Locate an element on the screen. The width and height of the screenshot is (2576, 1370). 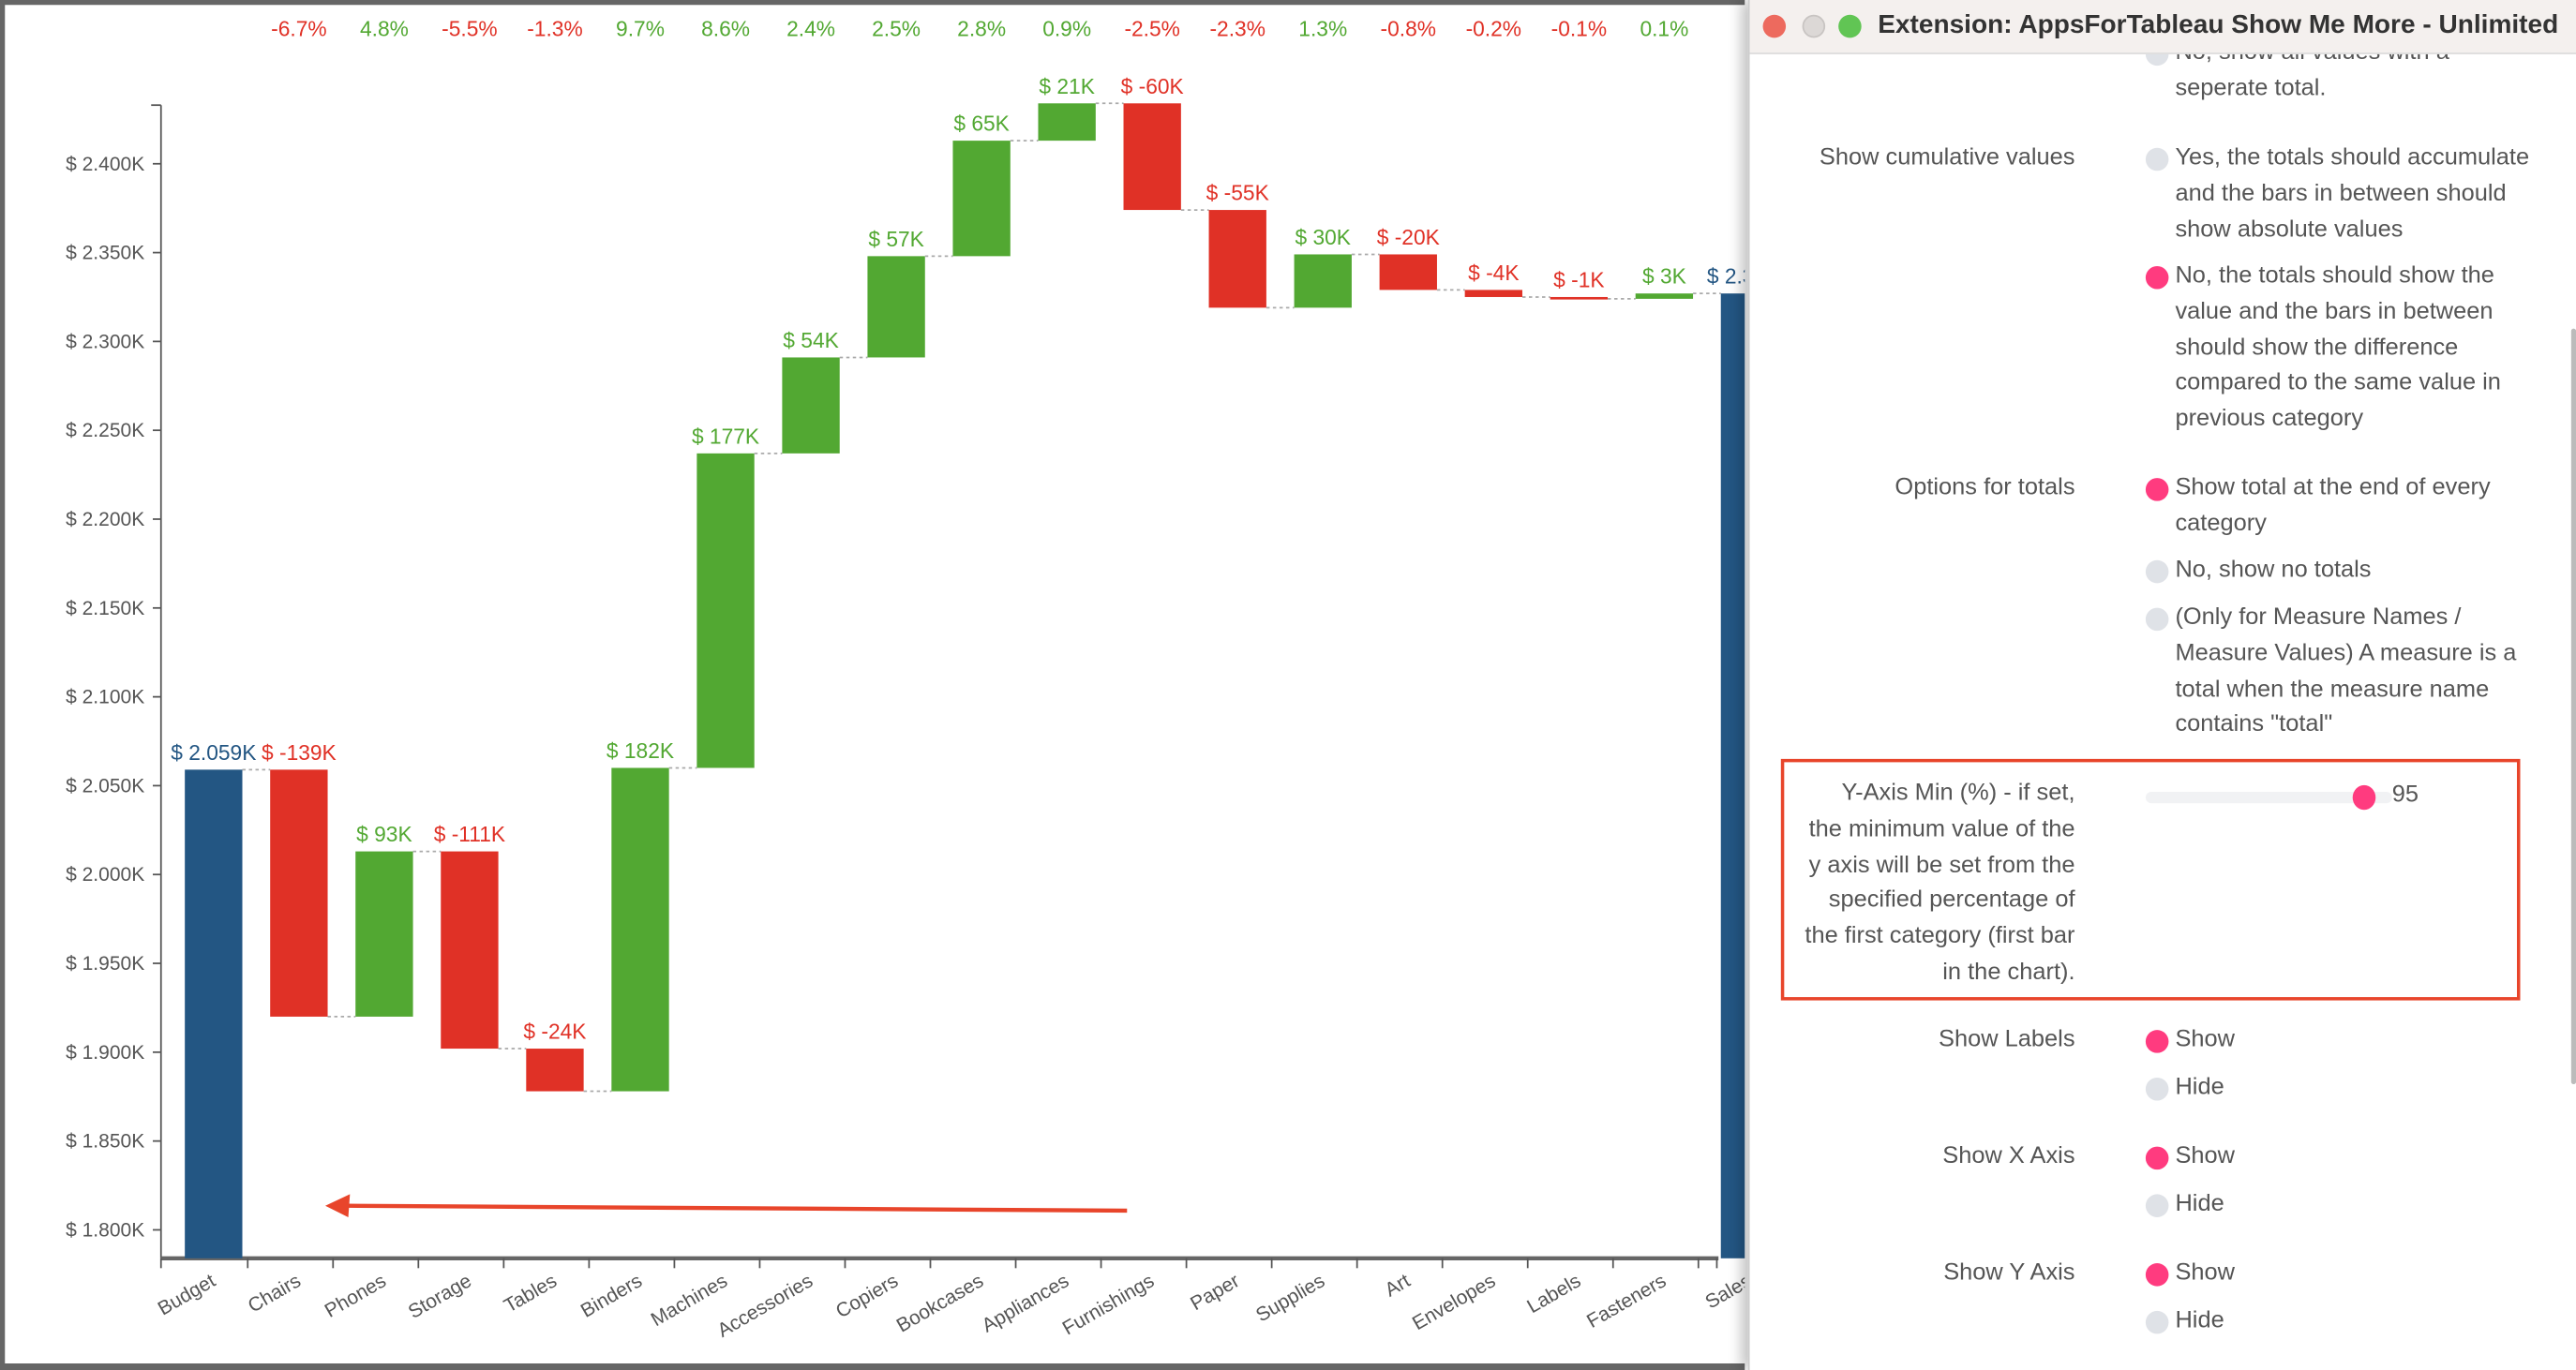
bar-value-label: $ -4K is located at coordinates (1494, 273).